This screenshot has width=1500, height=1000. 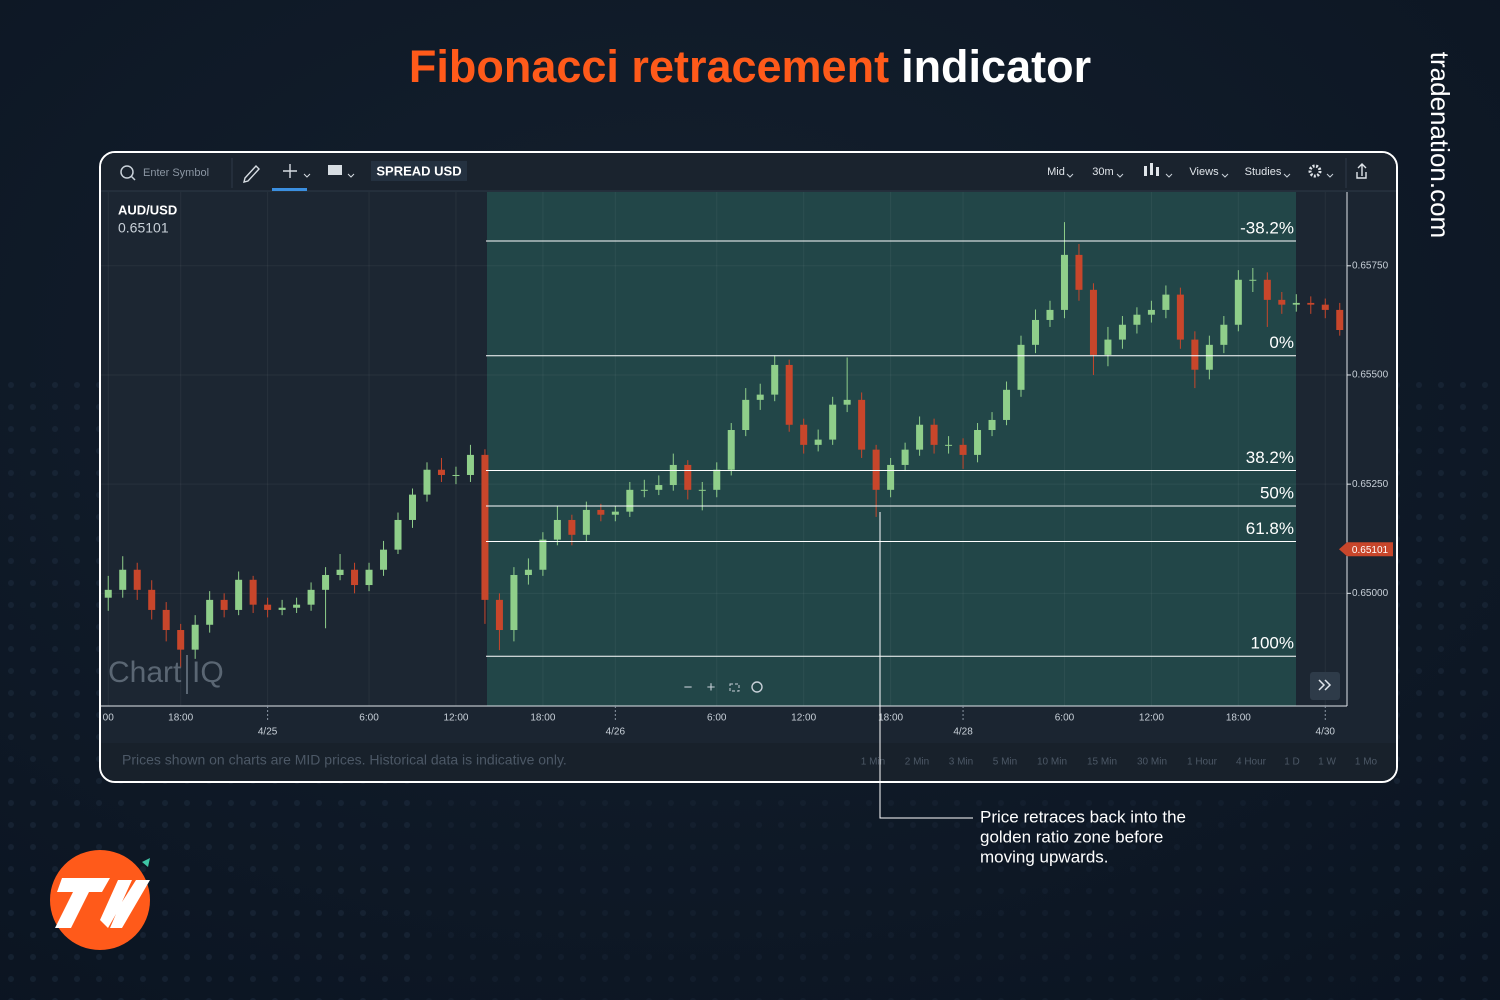 What do you see at coordinates (1151, 169) in the screenshot?
I see `chart-type-button` at bounding box center [1151, 169].